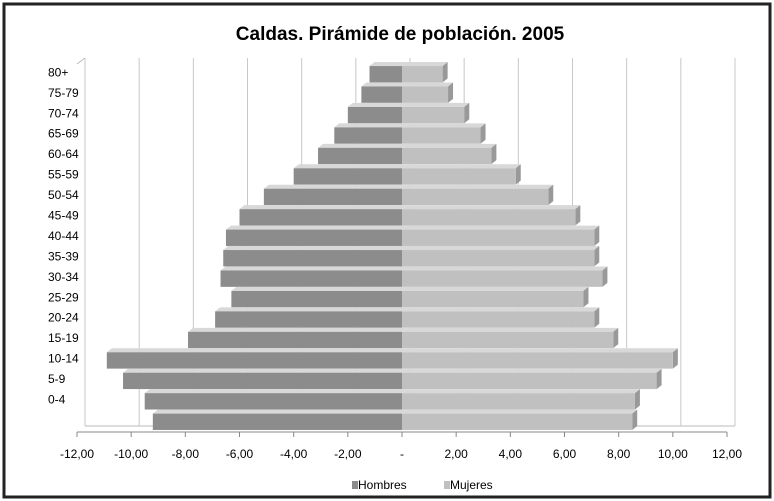 This screenshot has height=501, width=774. I want to click on y-tick-label: 0-4, so click(57, 400).